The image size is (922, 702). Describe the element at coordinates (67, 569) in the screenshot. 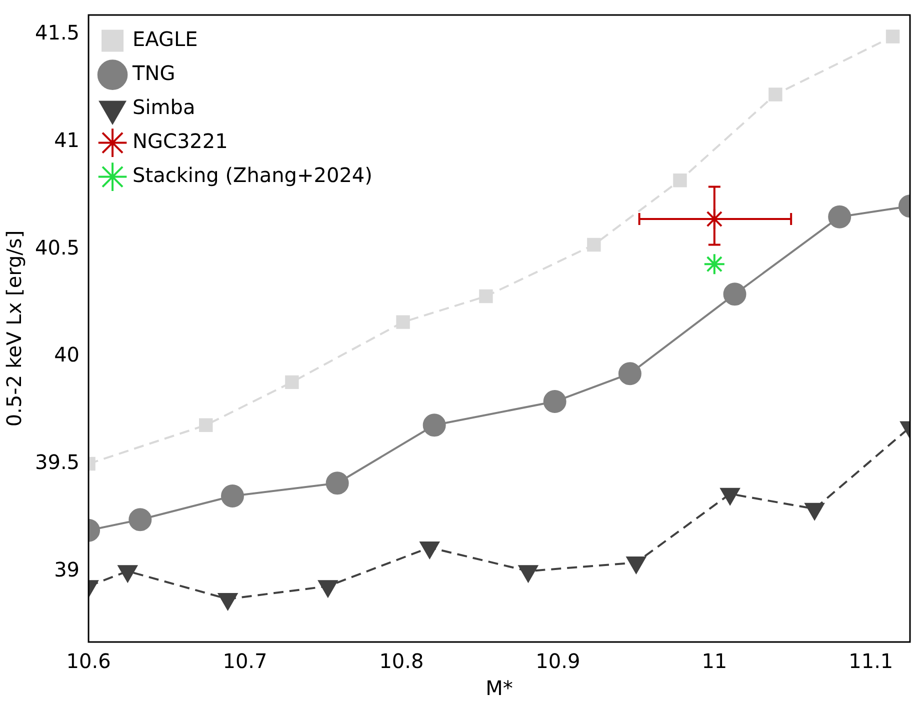

I see `y-tick-label: 39` at that location.